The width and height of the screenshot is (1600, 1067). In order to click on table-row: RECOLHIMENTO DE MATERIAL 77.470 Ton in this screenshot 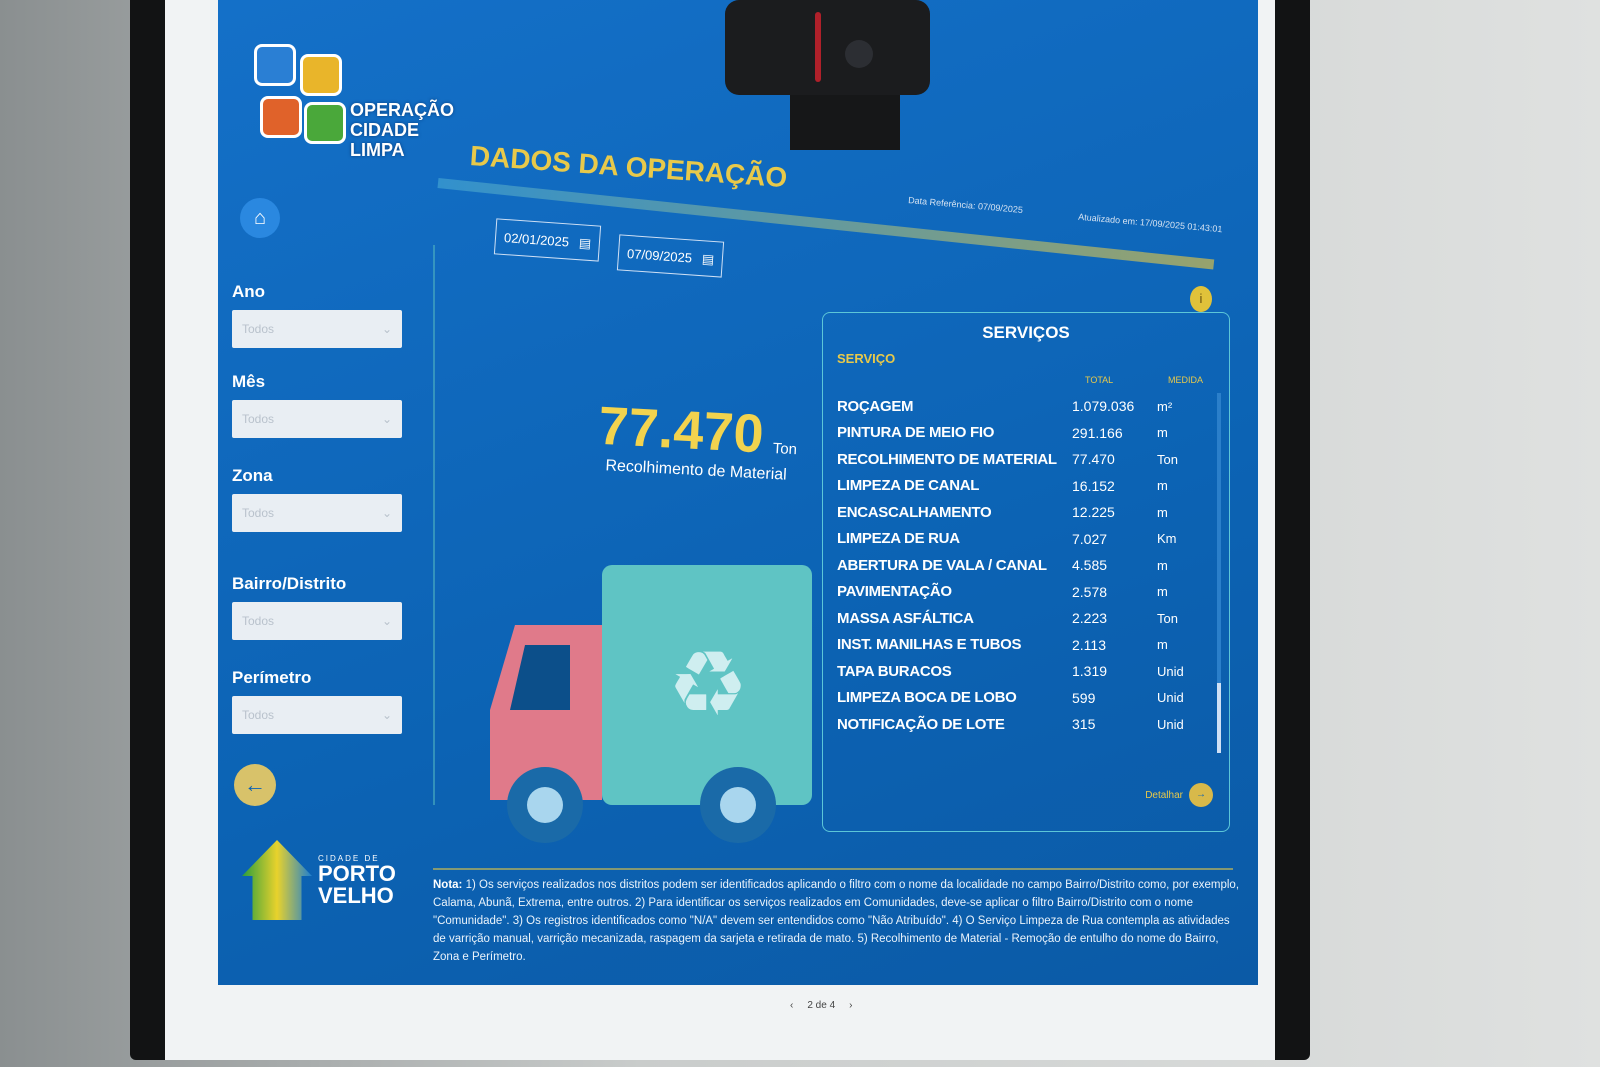, I will do `click(1017, 459)`.